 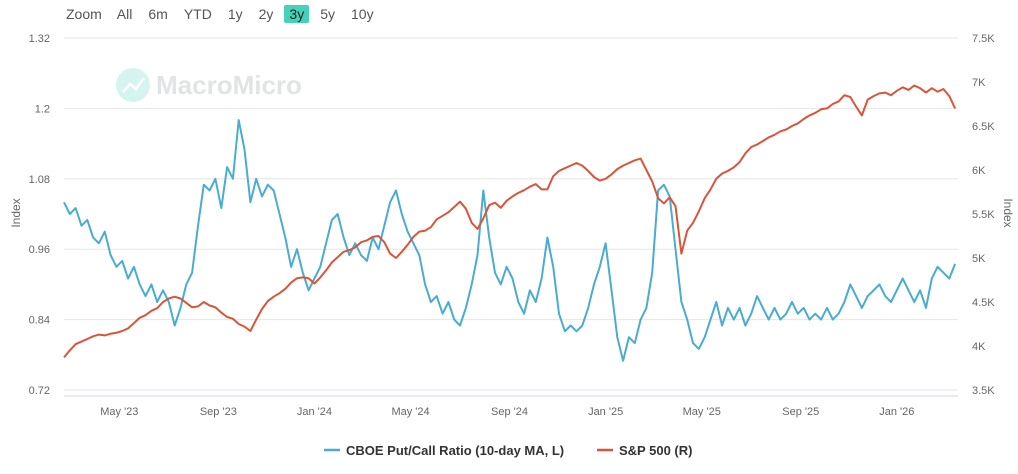 What do you see at coordinates (509, 412) in the screenshot?
I see `x-tick-label: Sep '24` at bounding box center [509, 412].